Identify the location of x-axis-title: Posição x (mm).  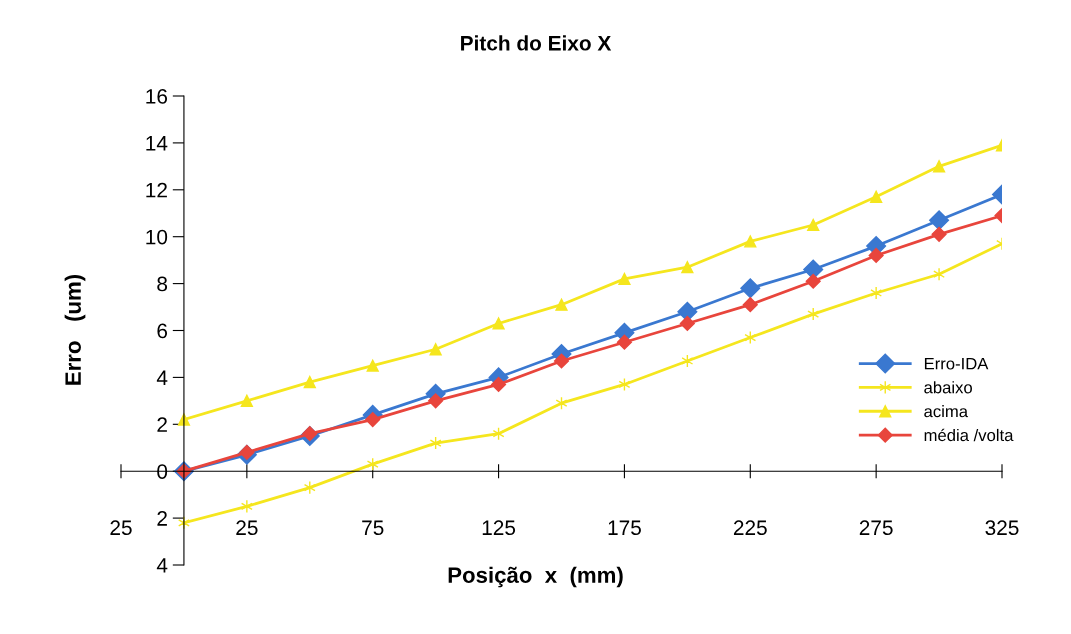
(535, 577).